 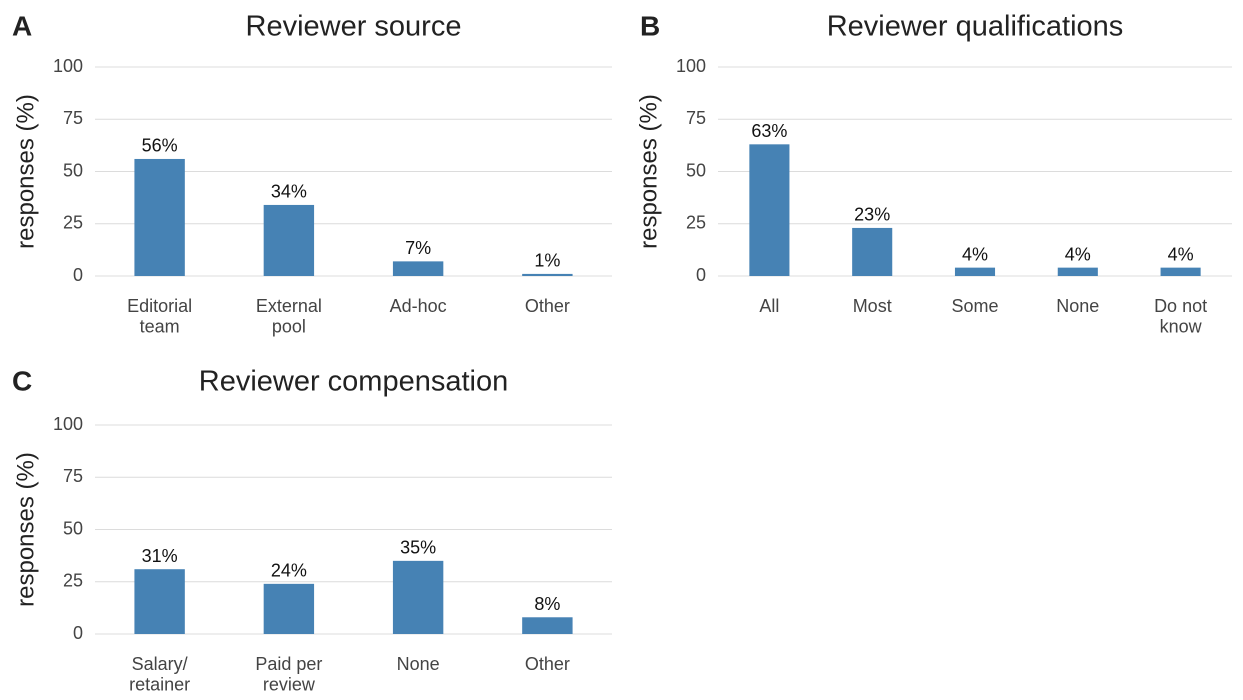 I want to click on chart-title: Reviewer compensation, so click(x=353, y=382).